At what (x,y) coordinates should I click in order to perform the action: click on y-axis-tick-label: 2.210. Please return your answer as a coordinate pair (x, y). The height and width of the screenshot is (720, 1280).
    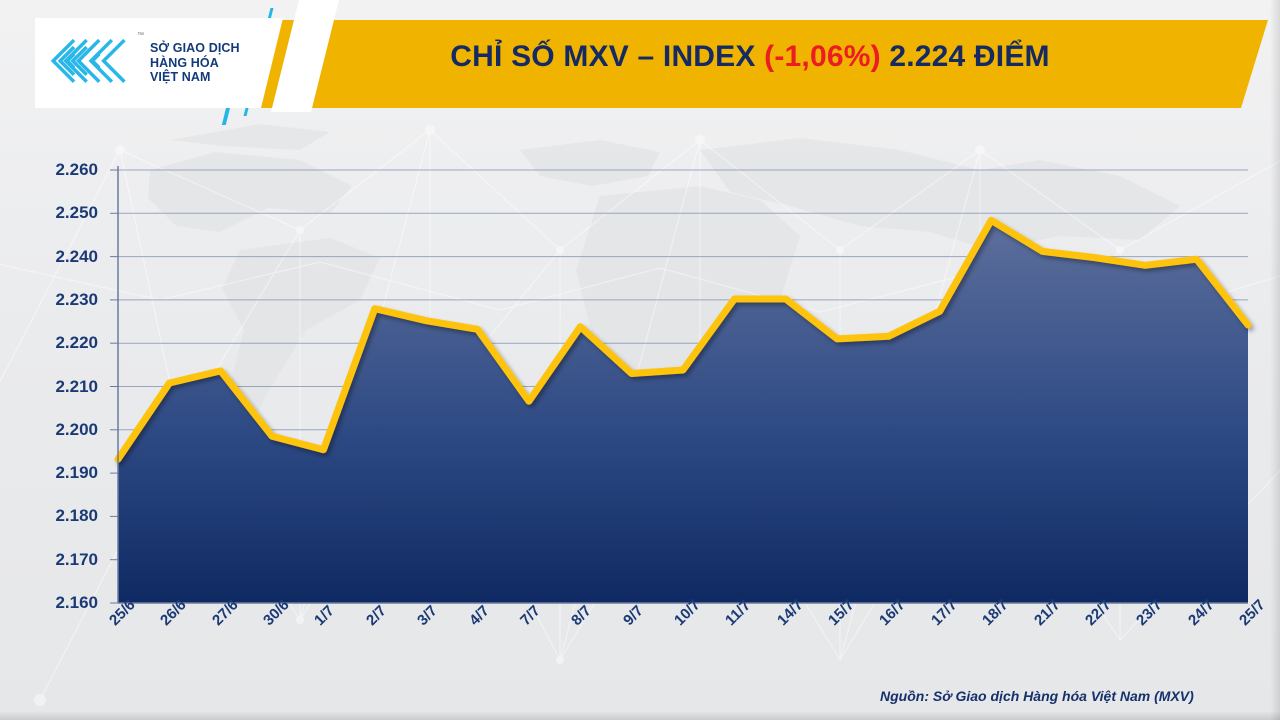
    Looking at the image, I should click on (76, 386).